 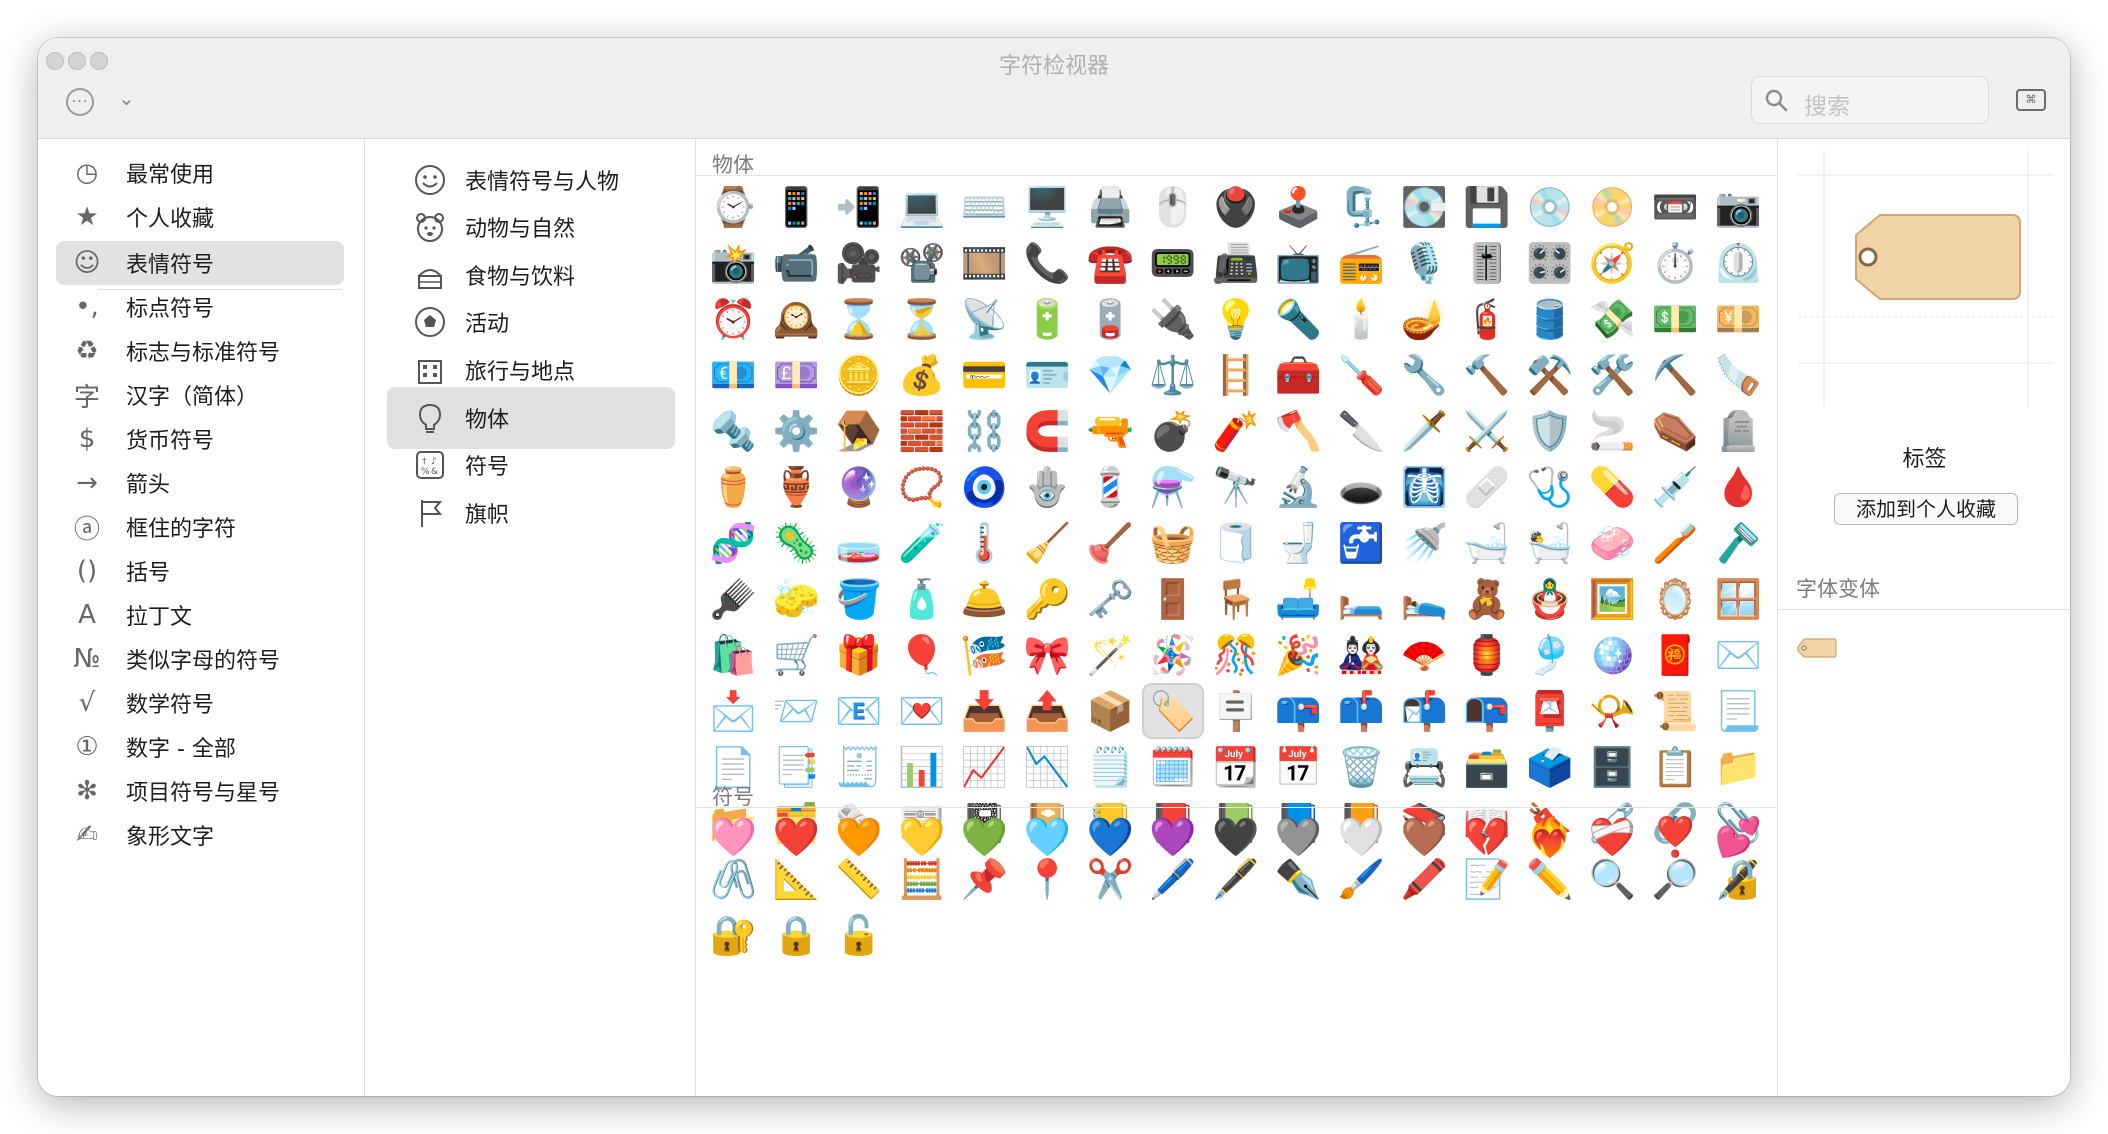 What do you see at coordinates (733, 710) in the screenshot?
I see `emoji-cell: 📩` at bounding box center [733, 710].